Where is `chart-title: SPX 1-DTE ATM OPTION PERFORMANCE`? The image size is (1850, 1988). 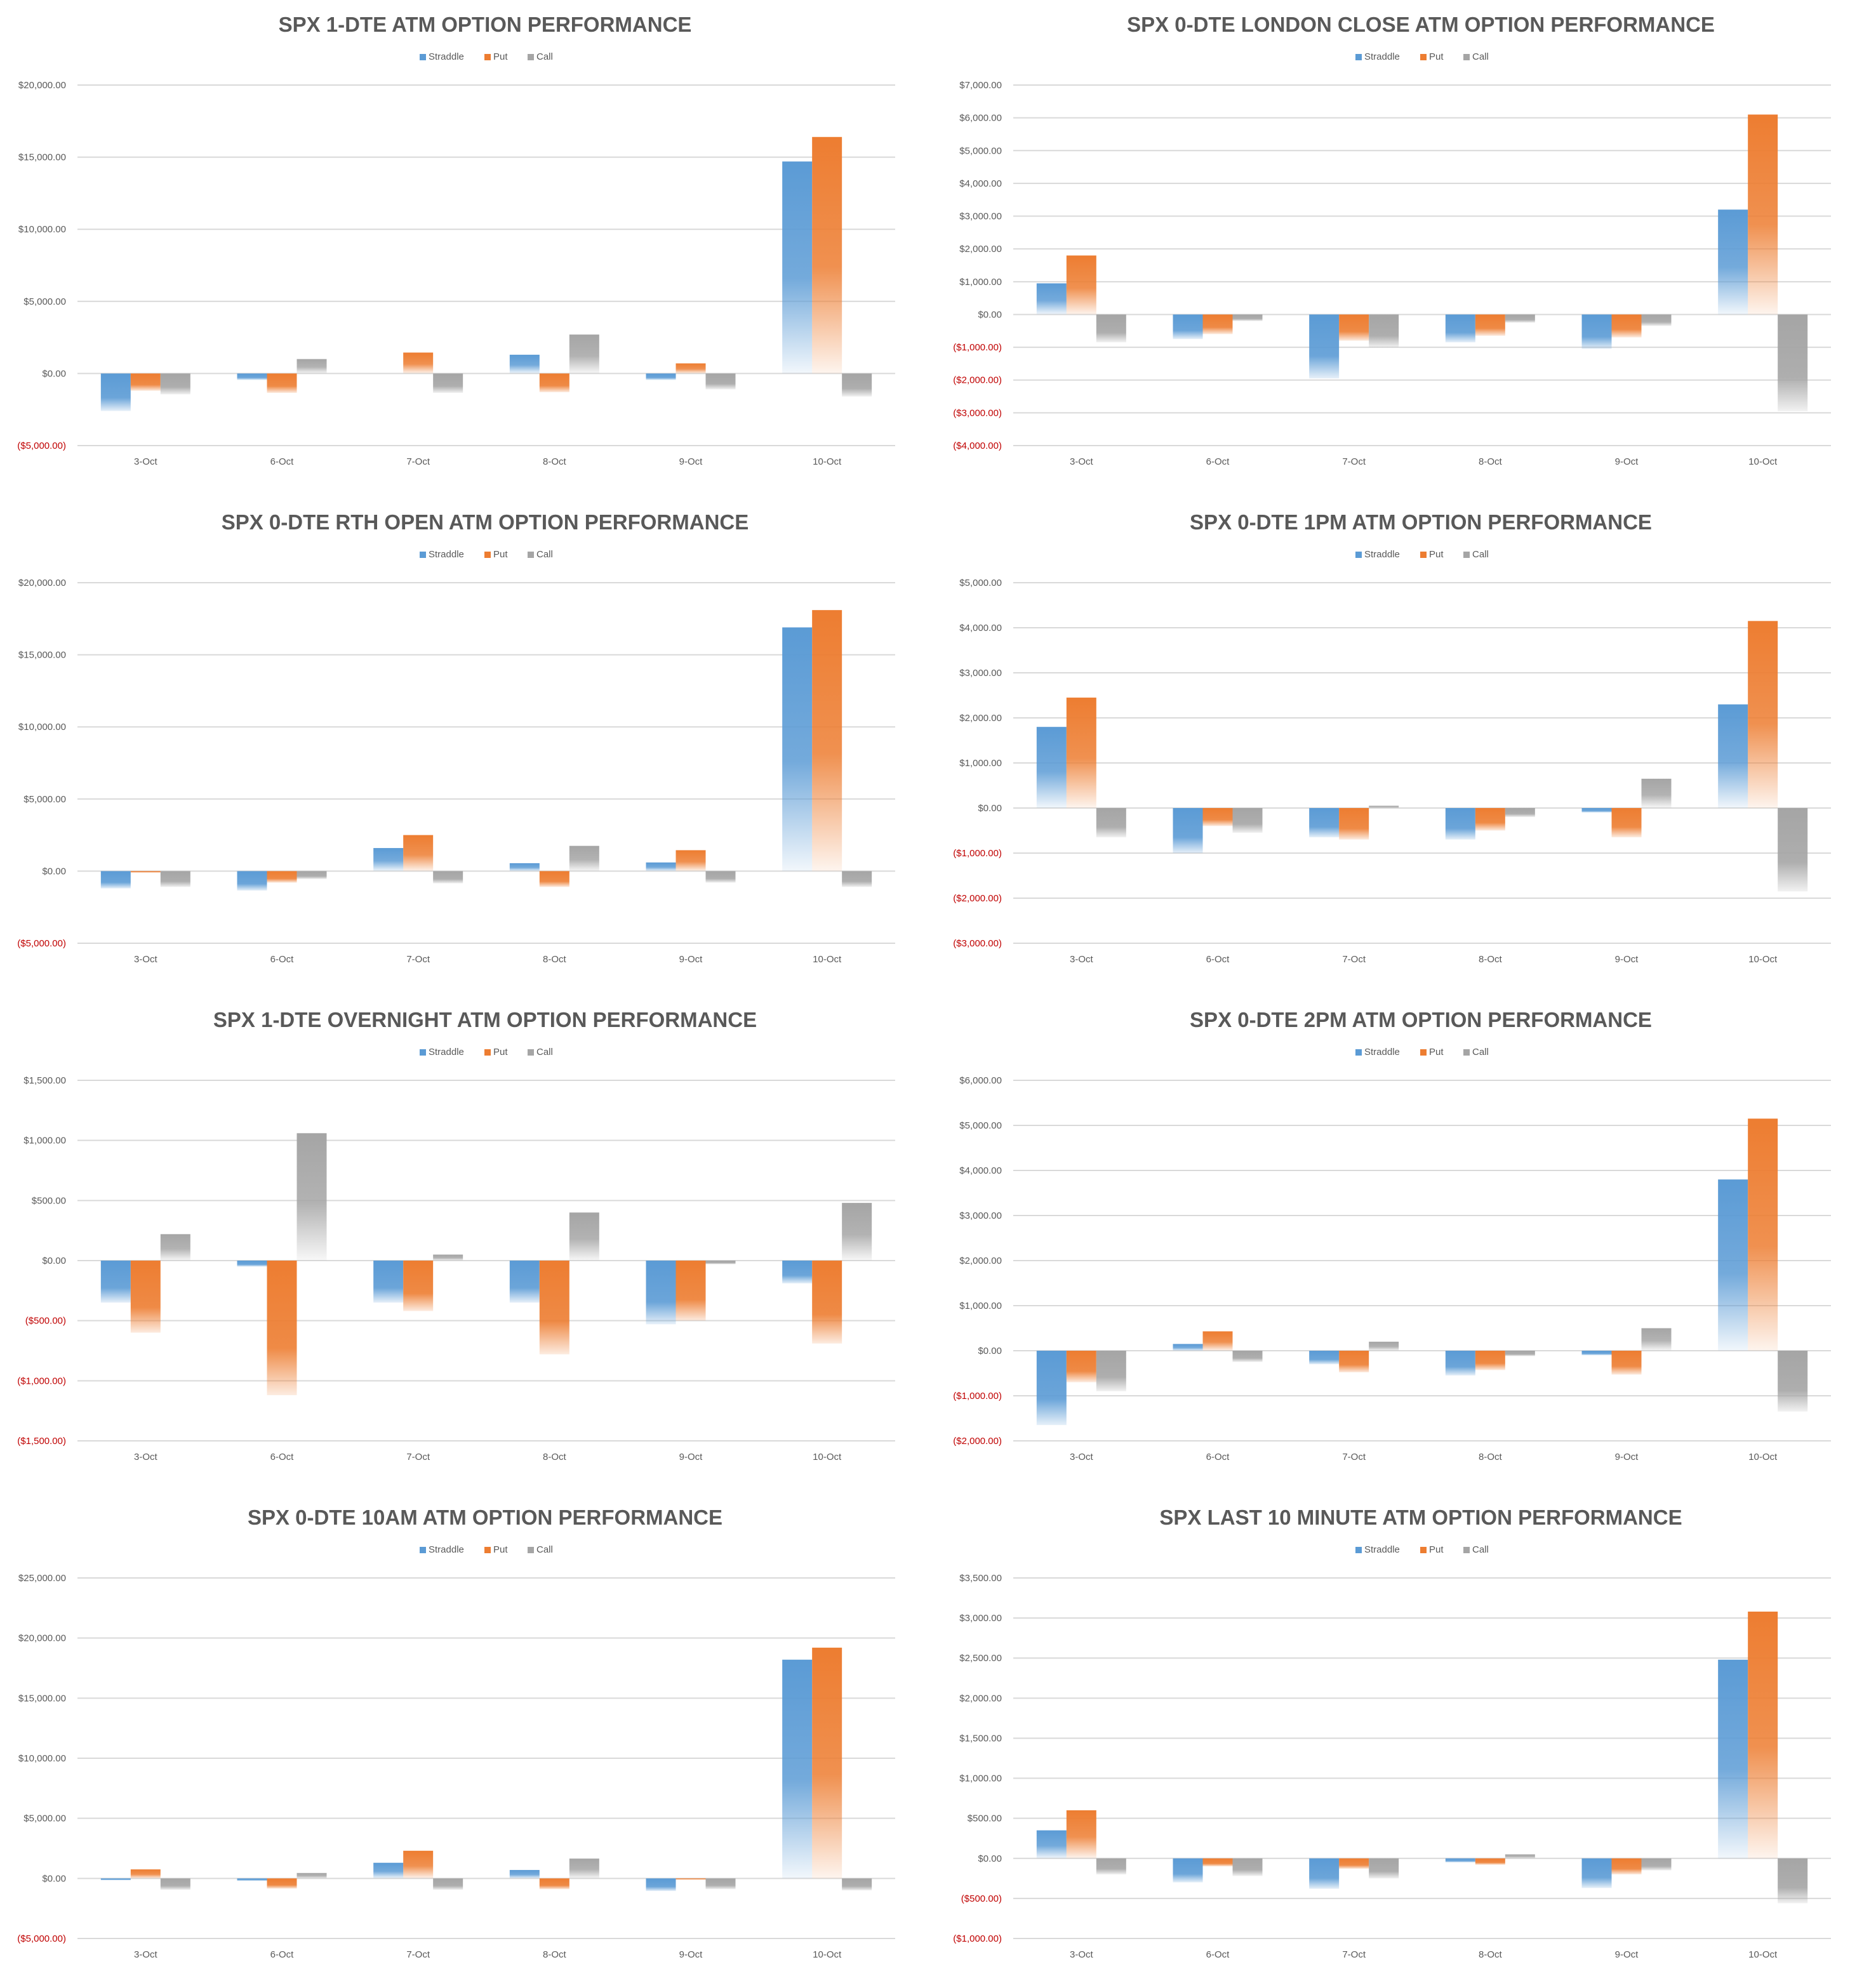 chart-title: SPX 1-DTE ATM OPTION PERFORMANCE is located at coordinates (485, 24).